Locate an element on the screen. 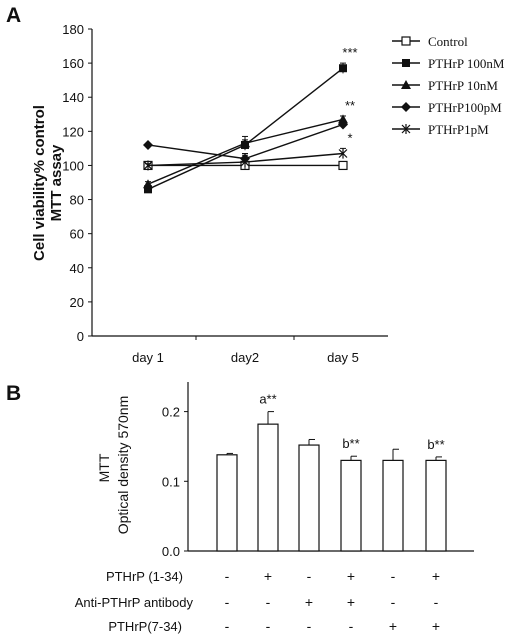 This screenshot has height=634, width=520. y-tick-label: 0.2 is located at coordinates (171, 412).